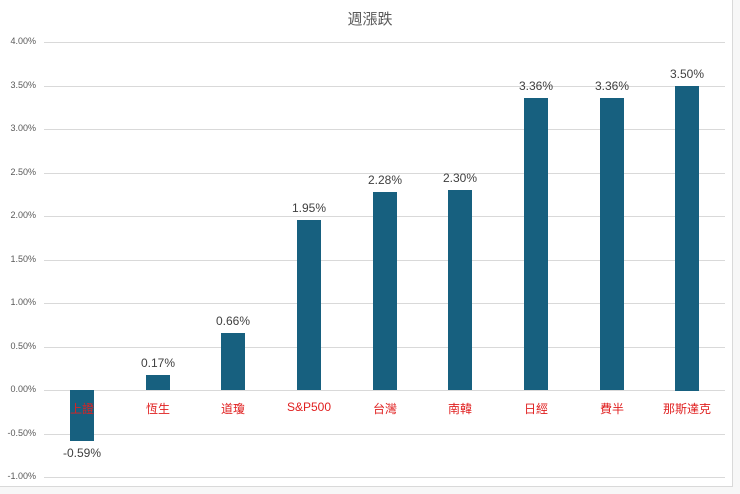 This screenshot has height=494, width=740. Describe the element at coordinates (23, 172) in the screenshot. I see `y-tick-label: 2.50%` at that location.